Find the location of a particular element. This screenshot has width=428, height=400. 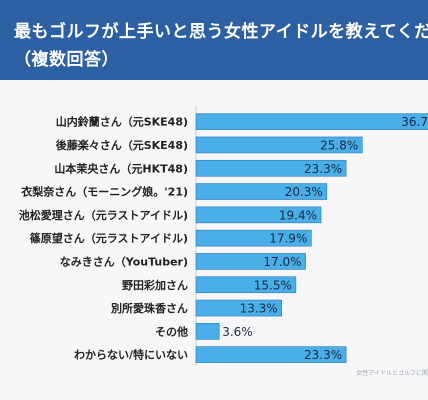

value-label: 25.8% is located at coordinates (339, 145).